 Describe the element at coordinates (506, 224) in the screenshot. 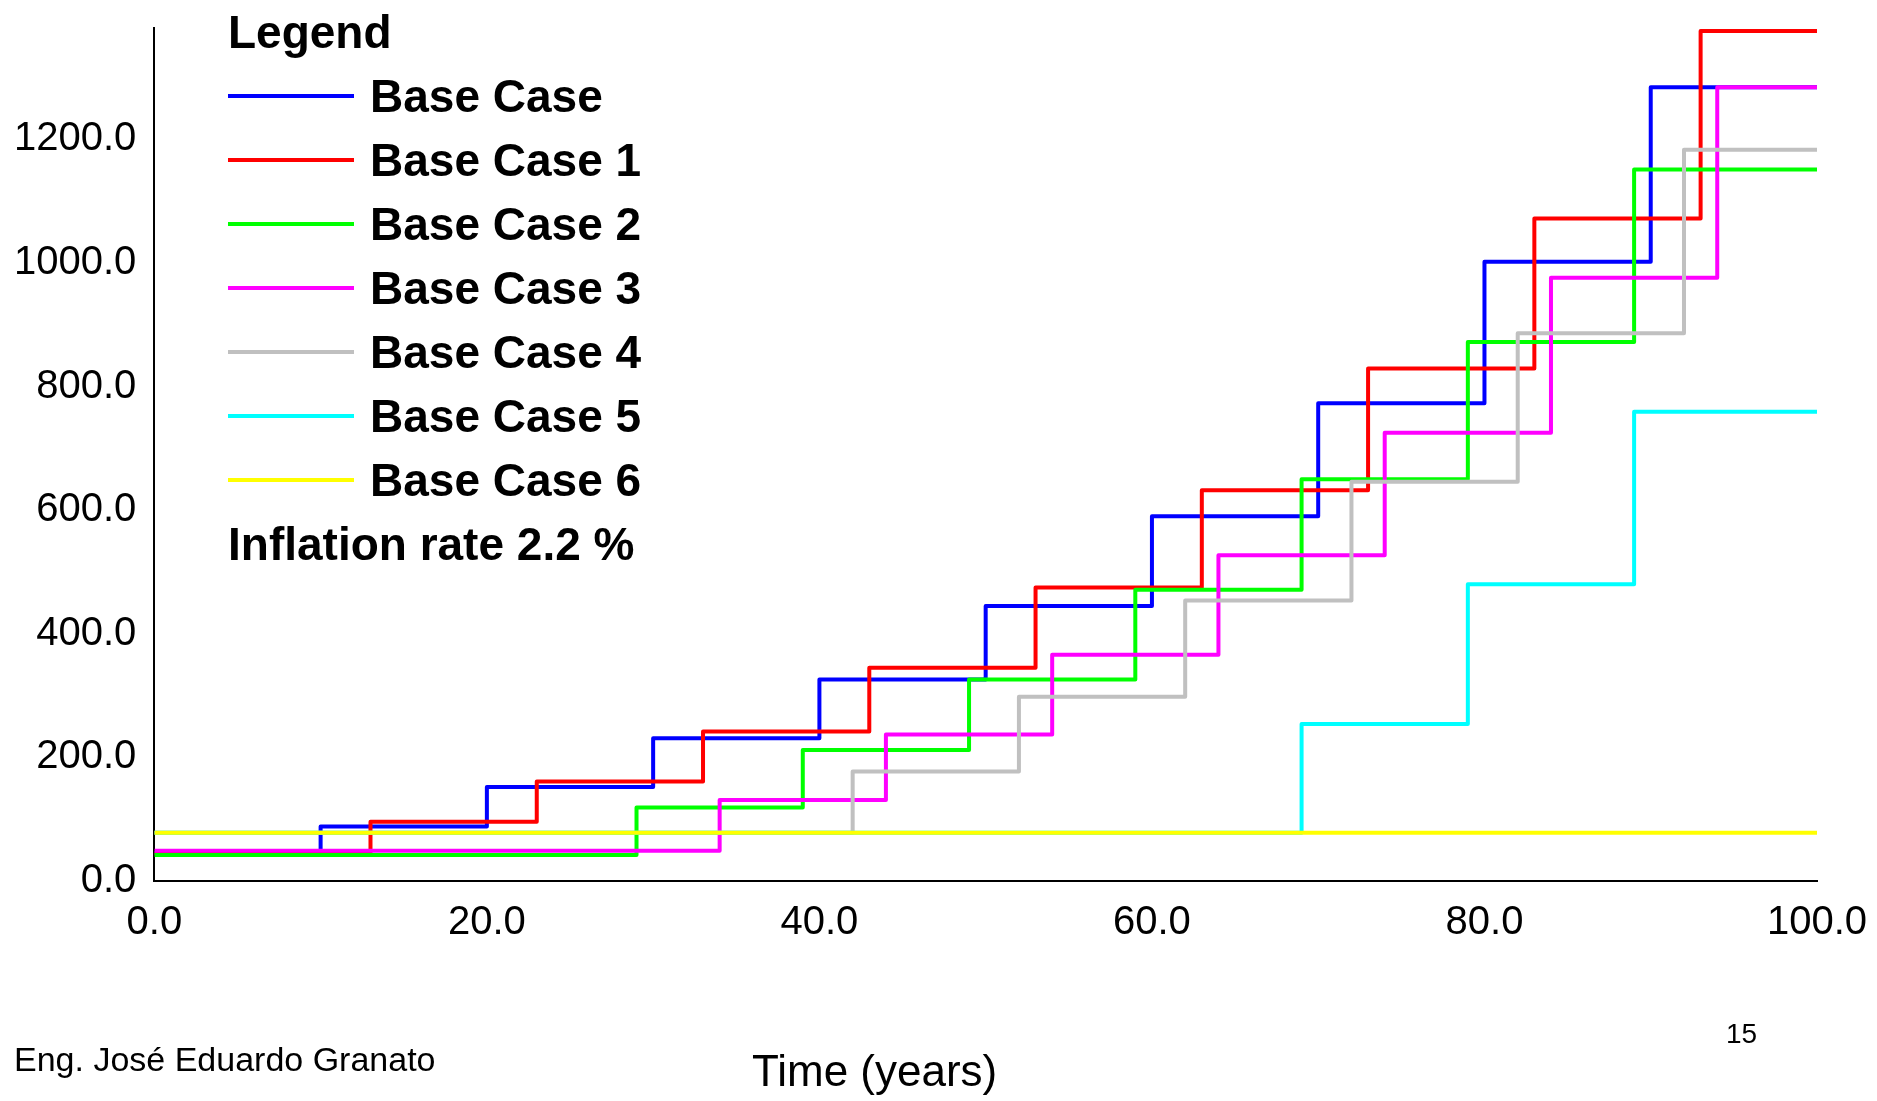

I see `legend-label: Base Case 2` at that location.